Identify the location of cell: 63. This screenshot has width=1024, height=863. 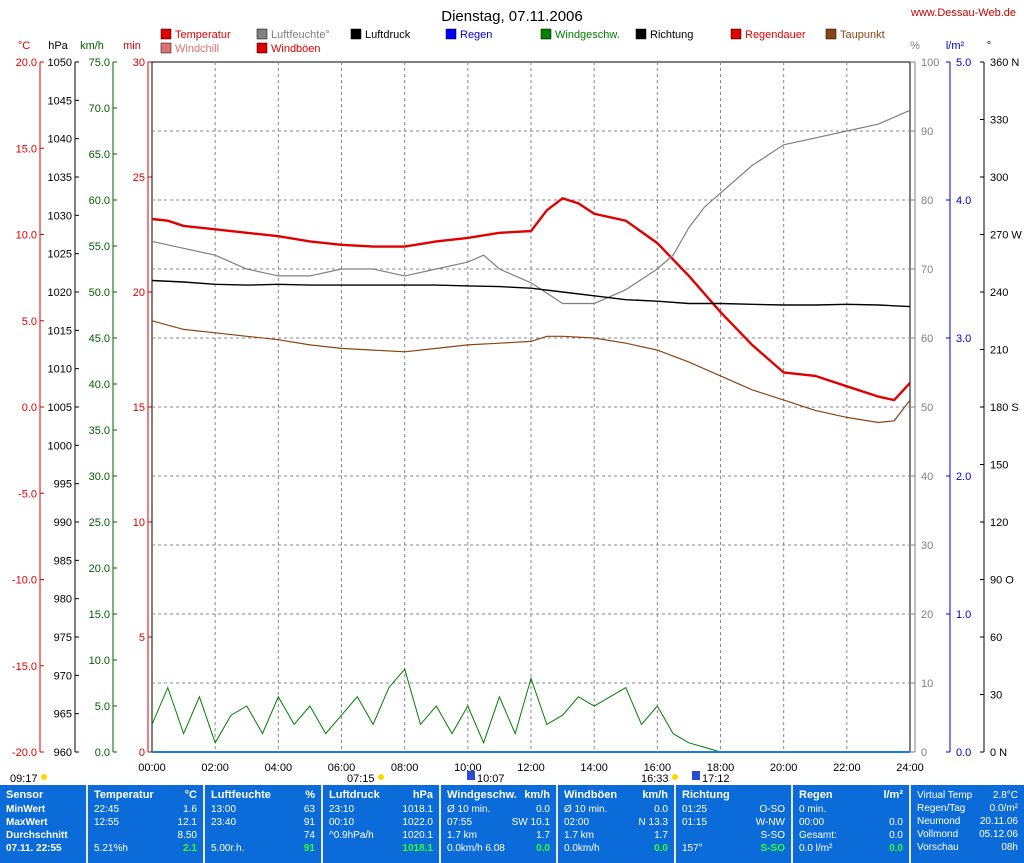
(309, 809).